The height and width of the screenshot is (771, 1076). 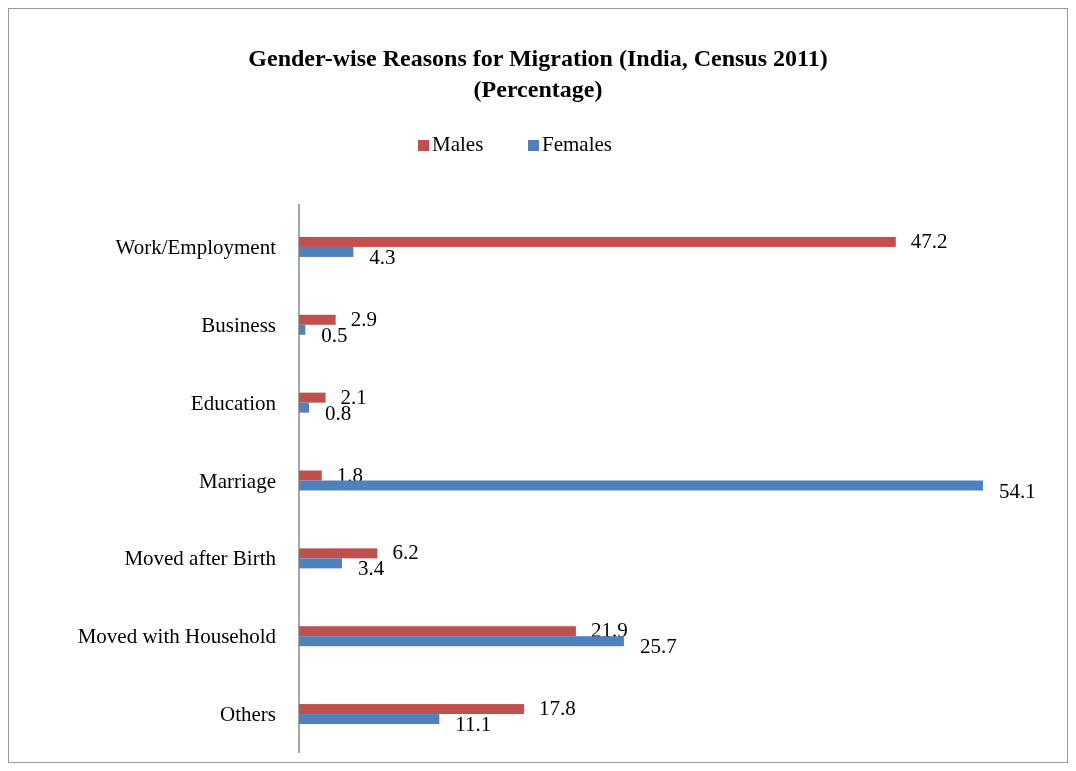 What do you see at coordinates (382, 256) in the screenshot?
I see `data-label: 4.3` at bounding box center [382, 256].